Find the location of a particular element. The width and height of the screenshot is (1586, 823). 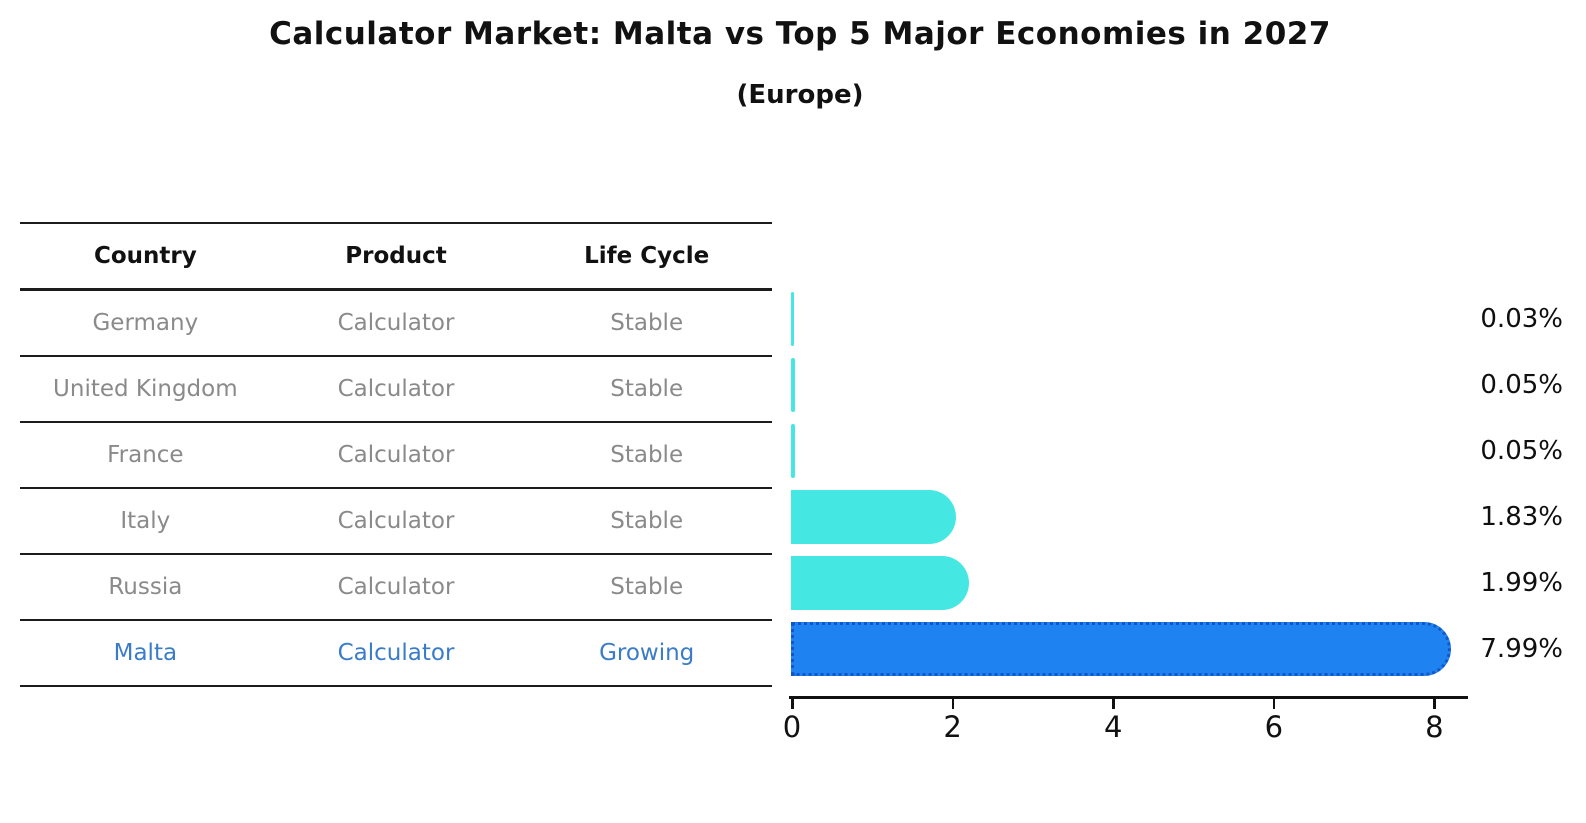

col-header-product: Product is located at coordinates (396, 256).